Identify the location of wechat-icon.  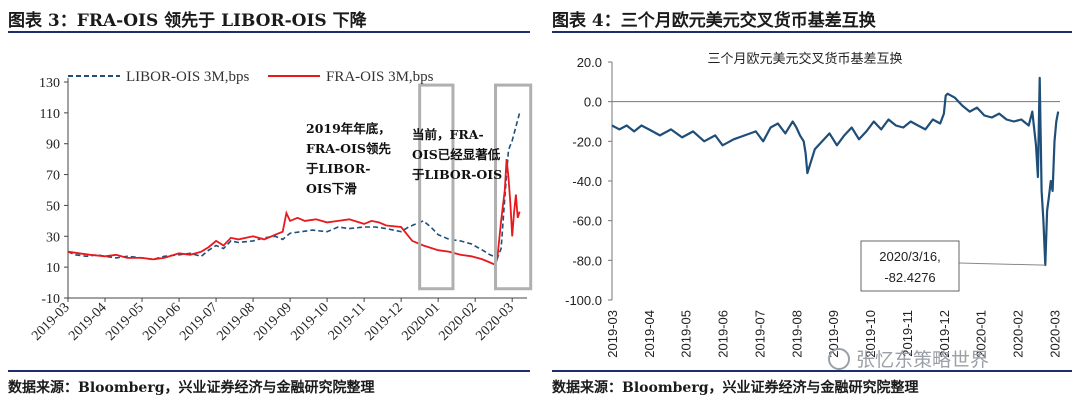
(839, 359).